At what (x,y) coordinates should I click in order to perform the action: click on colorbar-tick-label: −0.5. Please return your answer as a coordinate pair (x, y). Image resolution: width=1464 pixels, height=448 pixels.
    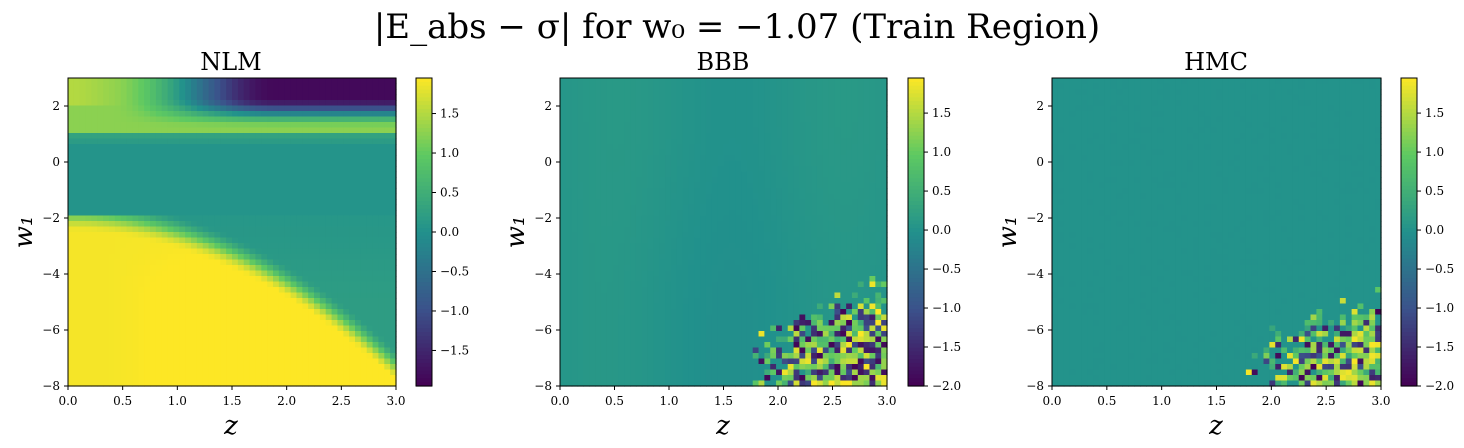
    Looking at the image, I should click on (454, 271).